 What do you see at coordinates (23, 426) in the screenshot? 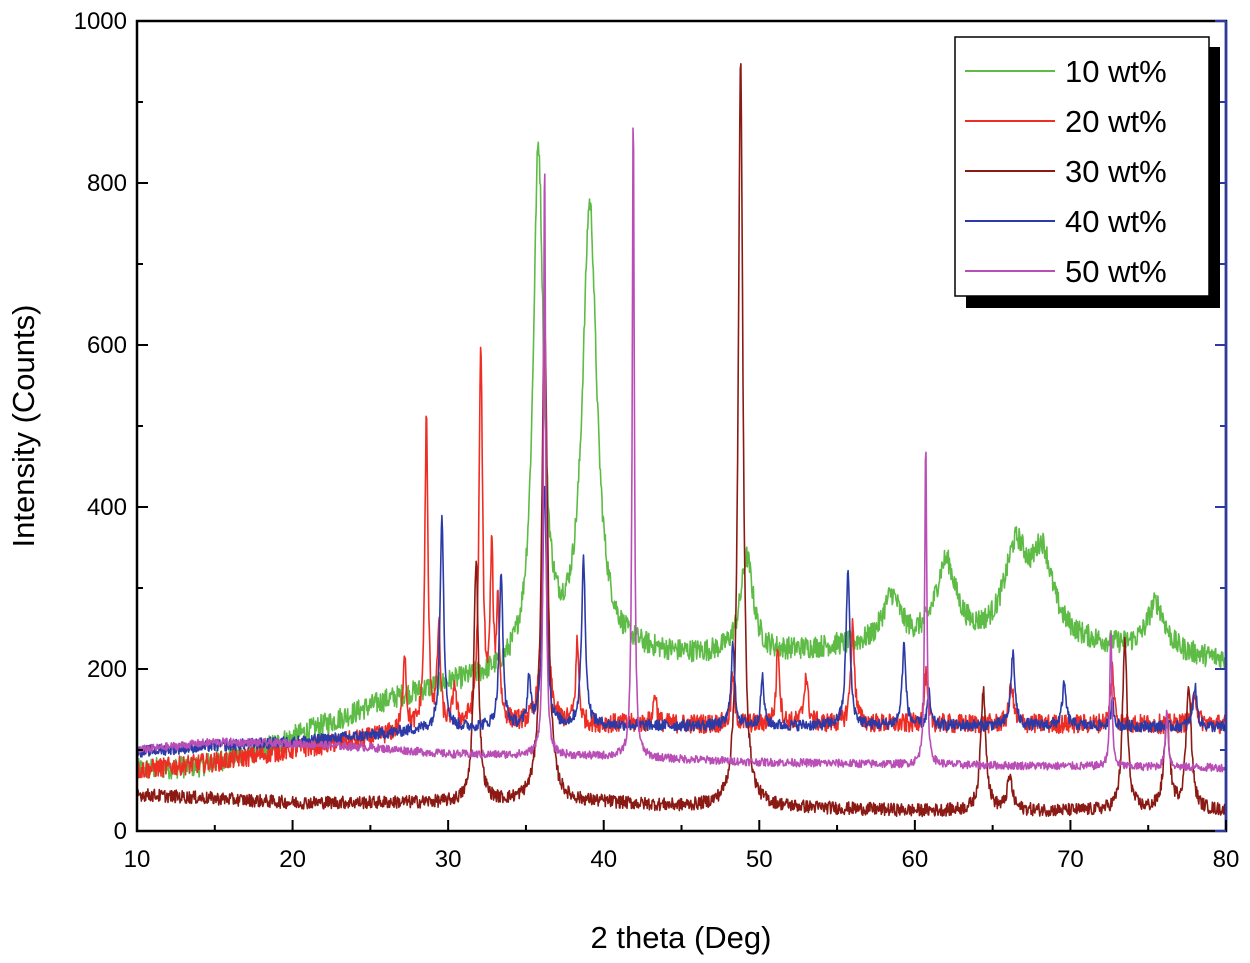
I see `y-axis-title: Intensity (Counts)` at bounding box center [23, 426].